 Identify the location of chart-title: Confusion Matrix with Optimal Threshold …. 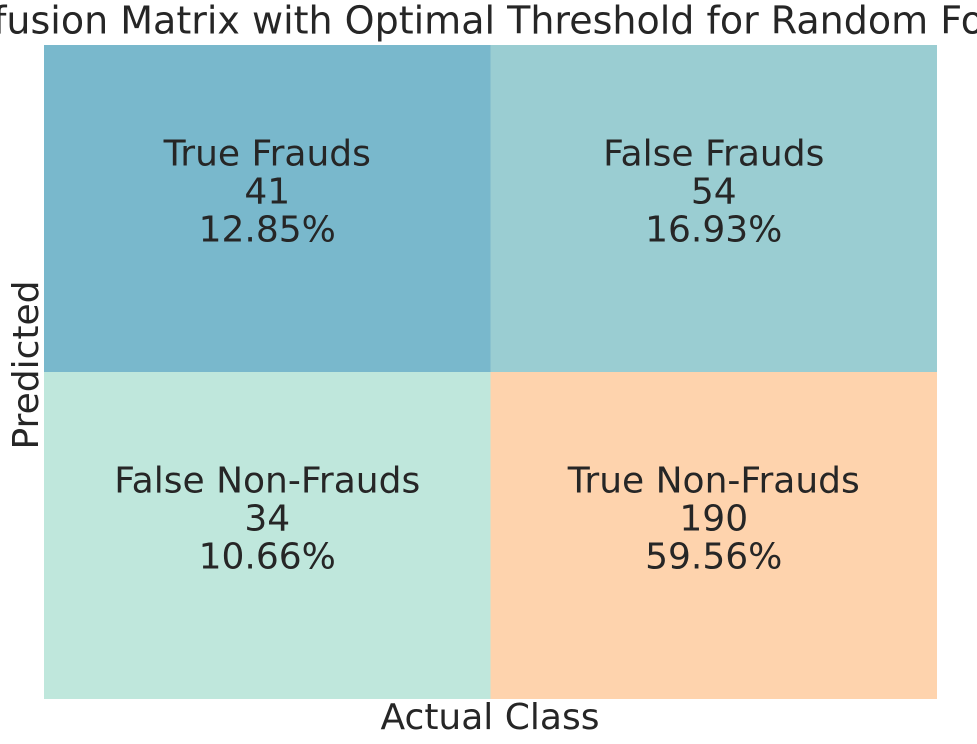
(488, 21).